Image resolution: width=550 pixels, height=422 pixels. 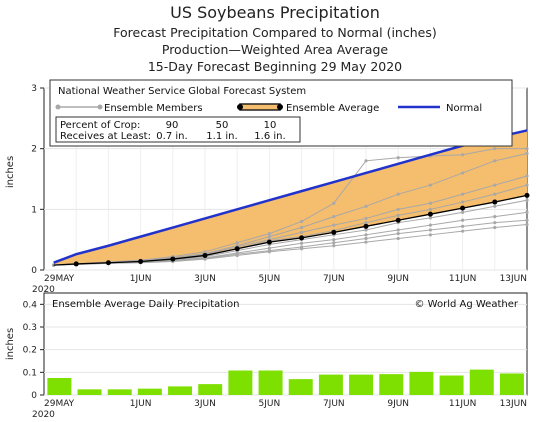 I want to click on bottom-xtick-label: 7JUN, so click(x=334, y=404).